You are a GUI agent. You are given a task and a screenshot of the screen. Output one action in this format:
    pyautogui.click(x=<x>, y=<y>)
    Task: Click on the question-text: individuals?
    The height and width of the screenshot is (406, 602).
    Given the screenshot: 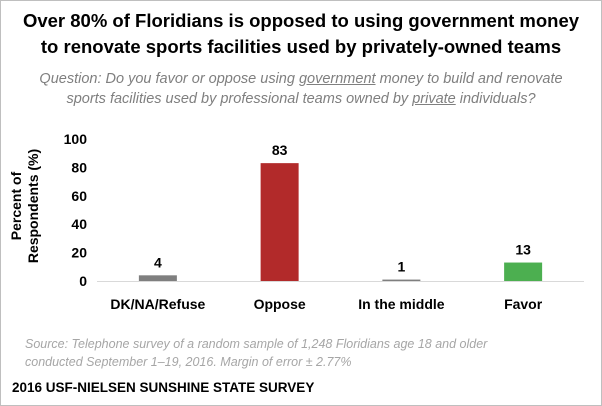 What is the action you would take?
    pyautogui.click(x=495, y=99)
    